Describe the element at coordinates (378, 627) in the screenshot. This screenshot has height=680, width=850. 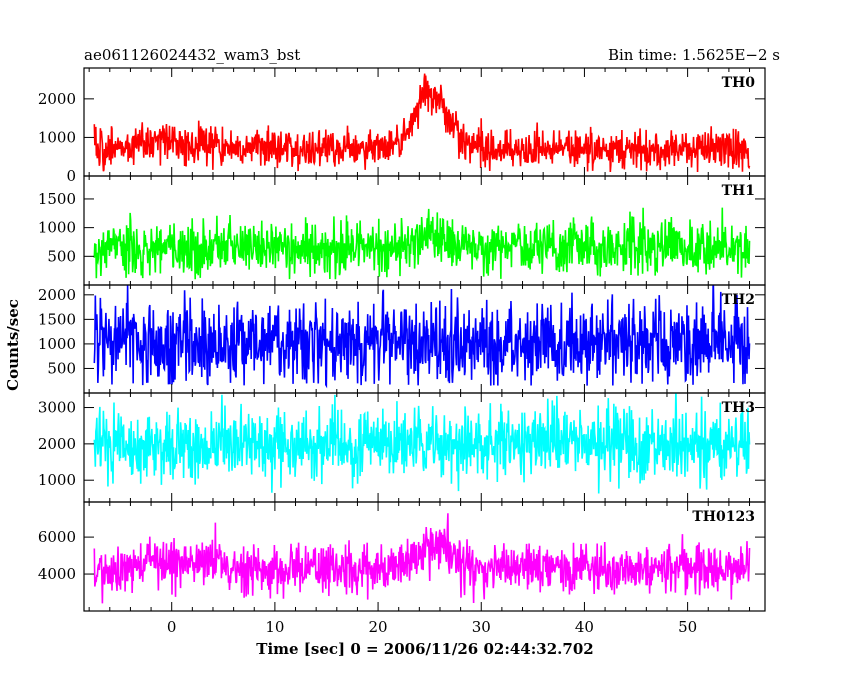
I see `x-tick-label: 20` at that location.